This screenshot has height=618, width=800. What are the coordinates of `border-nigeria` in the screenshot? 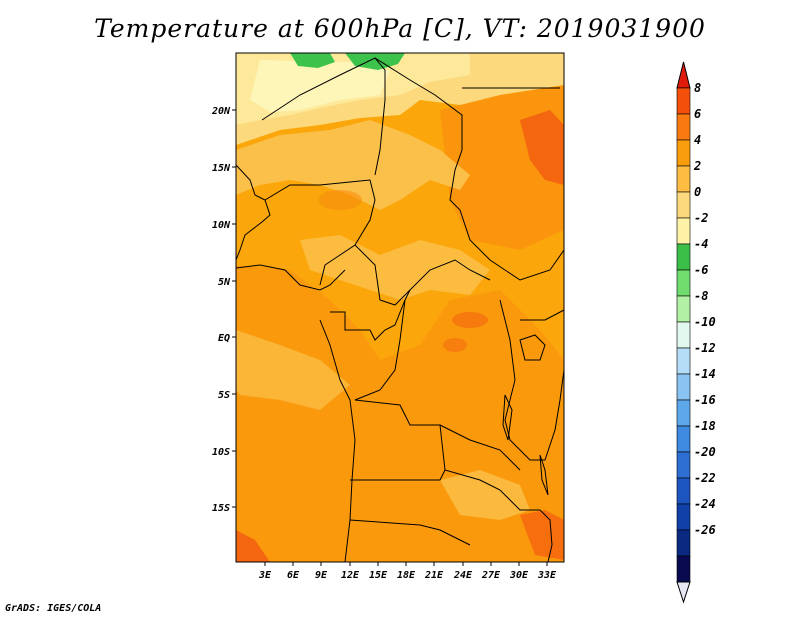 It's located at (320, 232).